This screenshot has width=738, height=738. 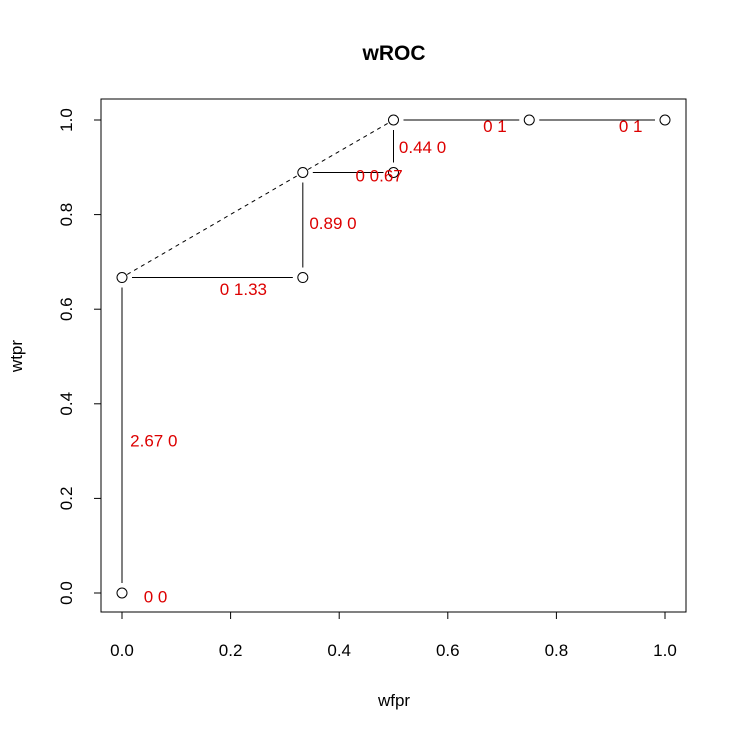 I want to click on x-tick-label: 0.0, so click(x=122, y=650).